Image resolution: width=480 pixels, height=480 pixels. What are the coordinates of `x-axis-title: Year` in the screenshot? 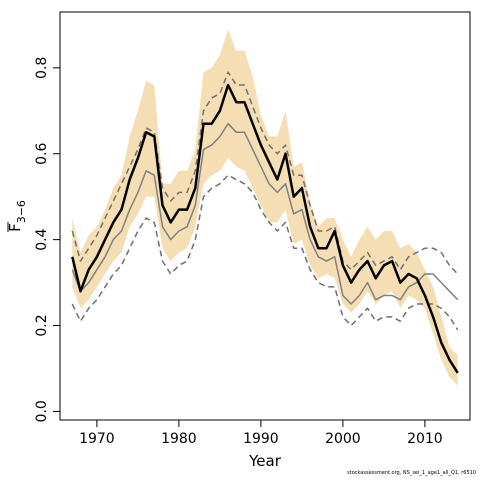 It's located at (265, 461).